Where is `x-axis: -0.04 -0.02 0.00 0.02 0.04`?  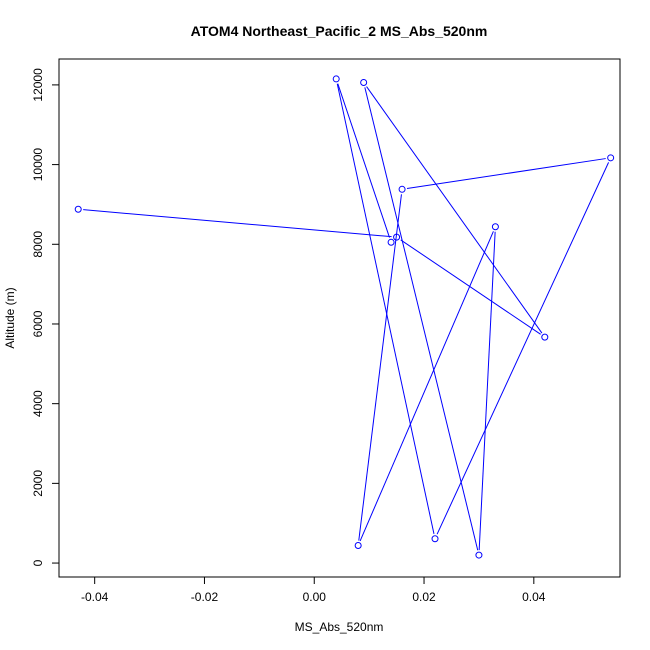 x-axis: -0.04 -0.02 0.00 0.02 0.04 is located at coordinates (313, 590).